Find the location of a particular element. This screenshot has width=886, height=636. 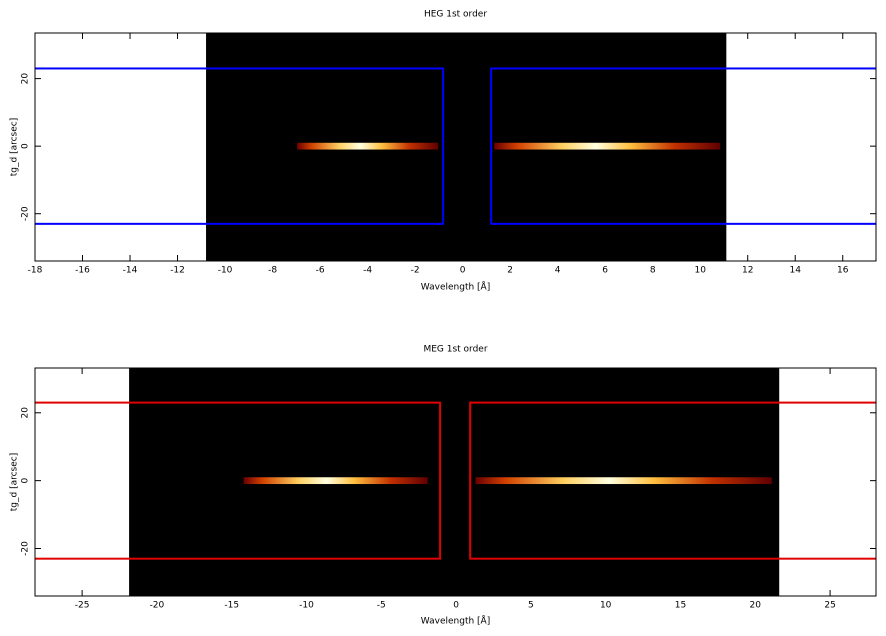

x-tick-label: 25 is located at coordinates (829, 606).